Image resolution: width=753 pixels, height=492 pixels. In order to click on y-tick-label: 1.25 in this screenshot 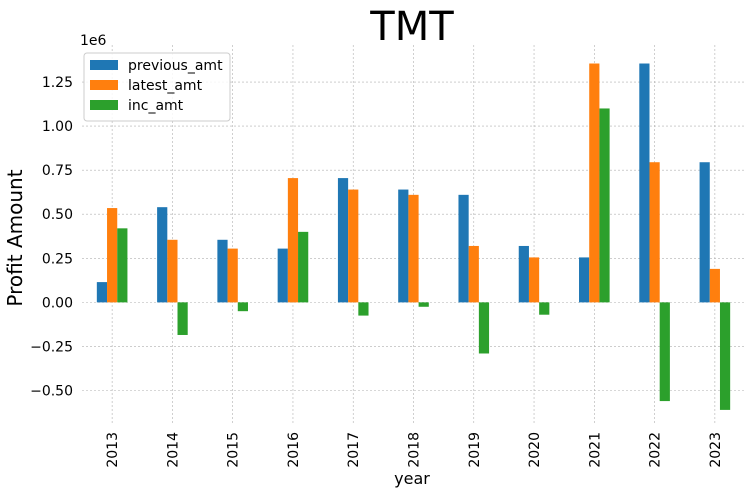, I will do `click(57, 83)`.